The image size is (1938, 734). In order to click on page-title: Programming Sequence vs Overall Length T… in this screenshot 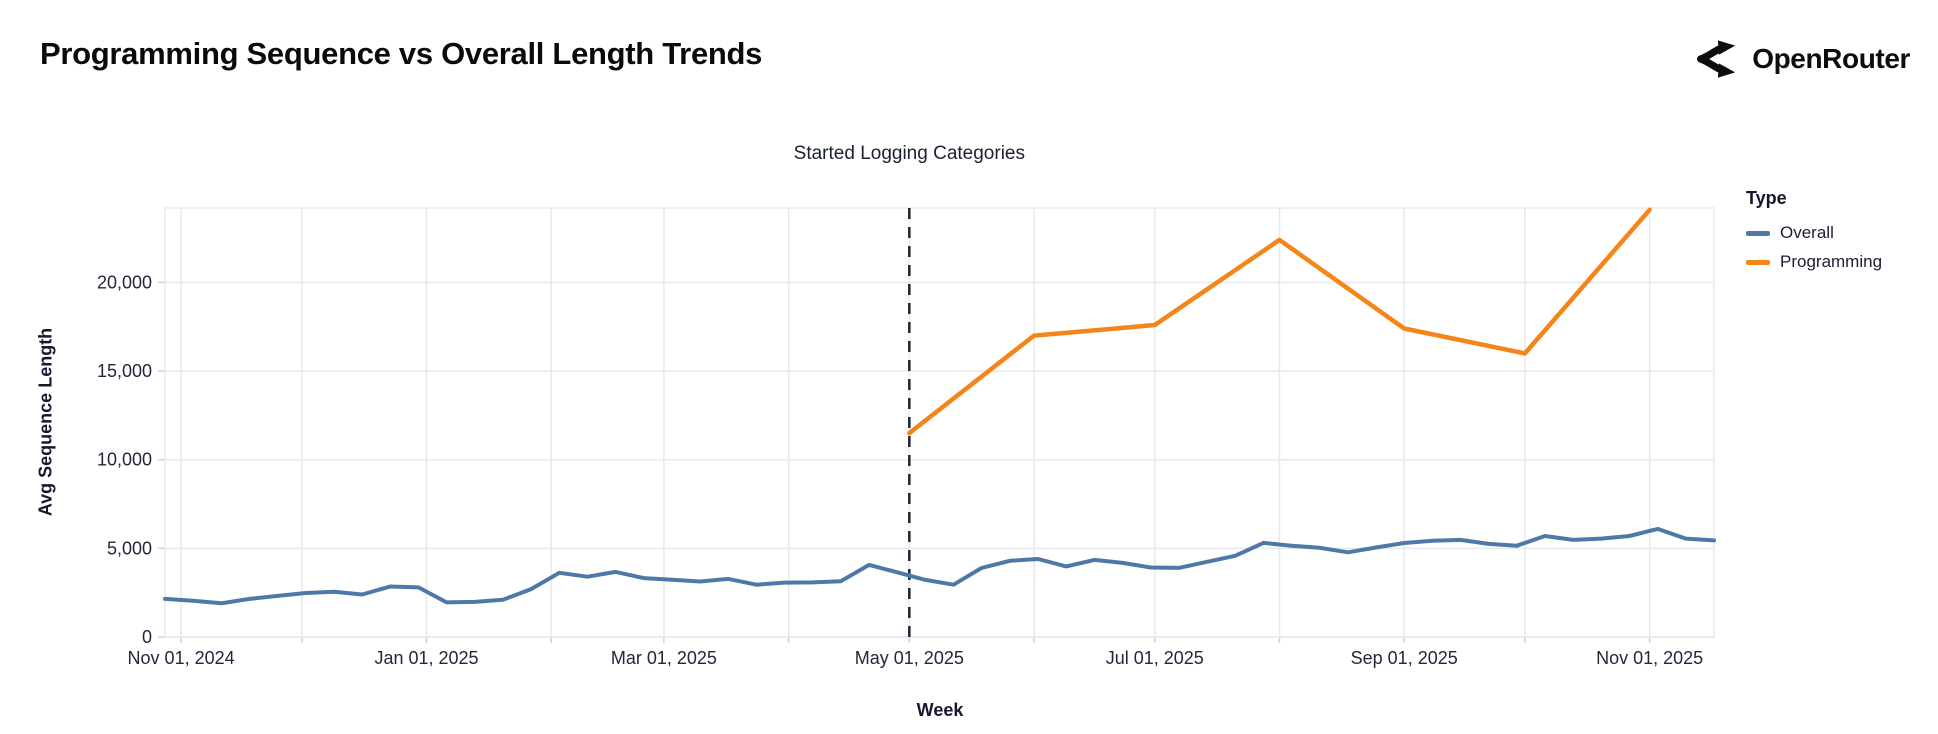, I will do `click(401, 53)`.